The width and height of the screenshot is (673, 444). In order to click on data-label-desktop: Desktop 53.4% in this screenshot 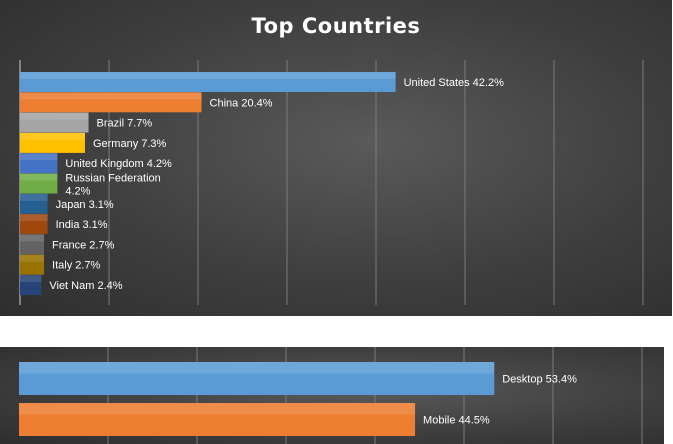, I will do `click(539, 380)`.